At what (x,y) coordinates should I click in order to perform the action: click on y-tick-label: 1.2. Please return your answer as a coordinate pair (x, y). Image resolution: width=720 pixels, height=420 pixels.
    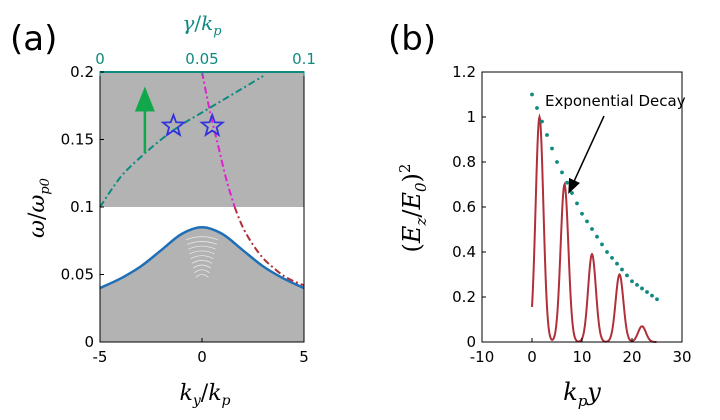
    Looking at the image, I should click on (464, 72).